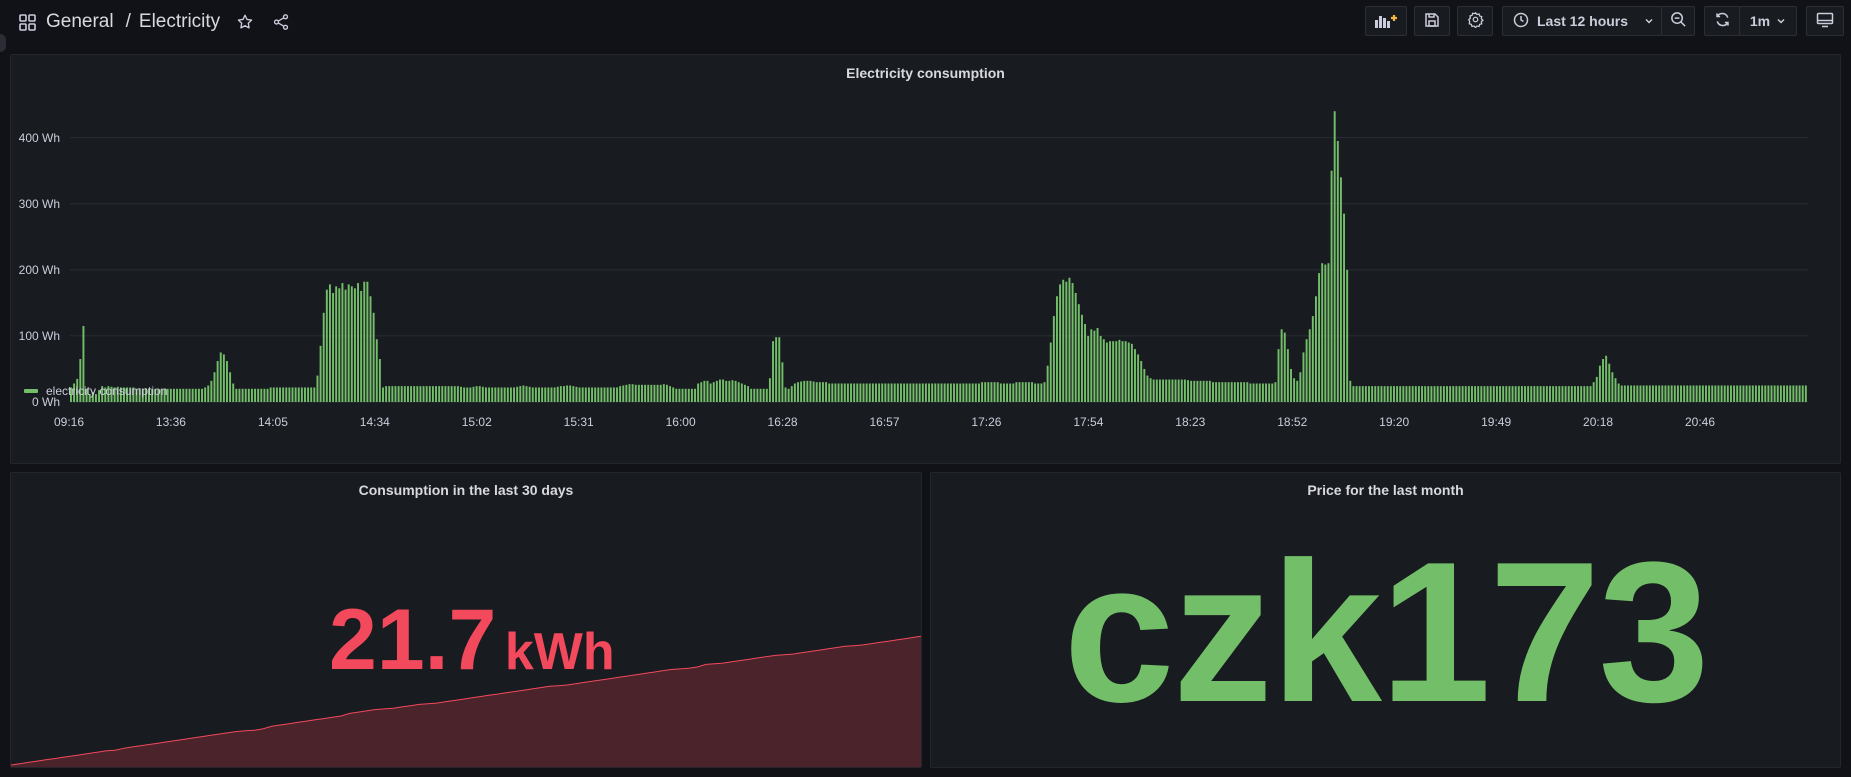 Image resolution: width=1851 pixels, height=777 pixels. What do you see at coordinates (1432, 21) in the screenshot?
I see `save-dashboard-button` at bounding box center [1432, 21].